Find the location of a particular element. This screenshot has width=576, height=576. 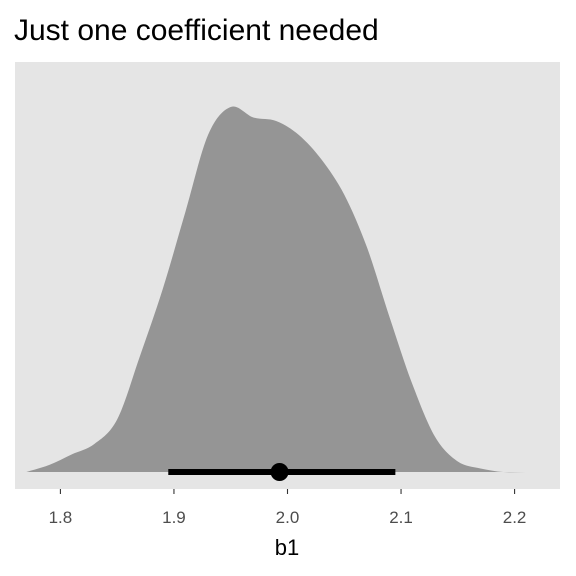

x-axis-title: b1 is located at coordinates (287, 547).